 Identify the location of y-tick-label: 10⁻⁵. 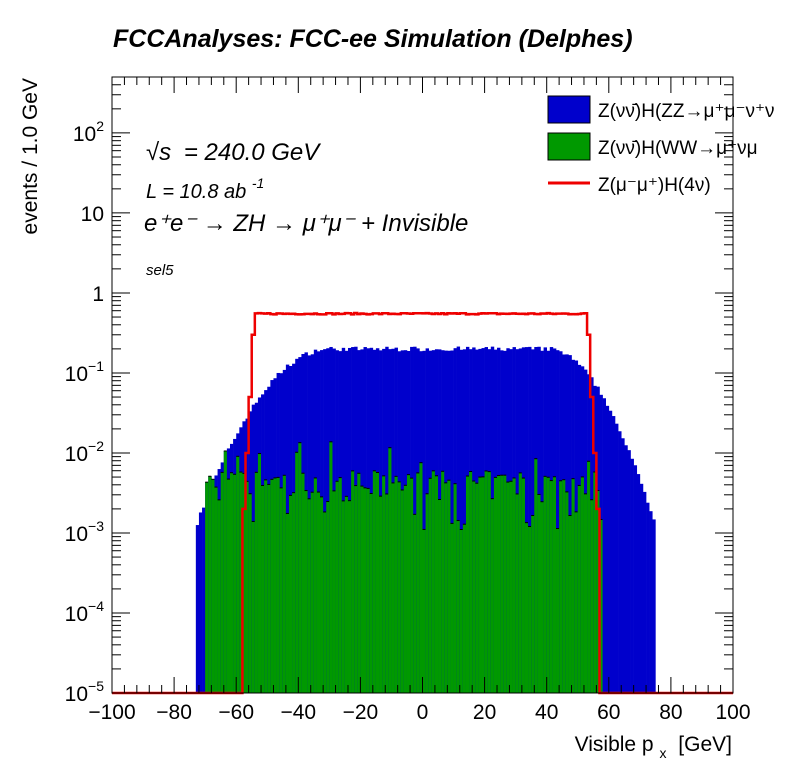
(85, 692).